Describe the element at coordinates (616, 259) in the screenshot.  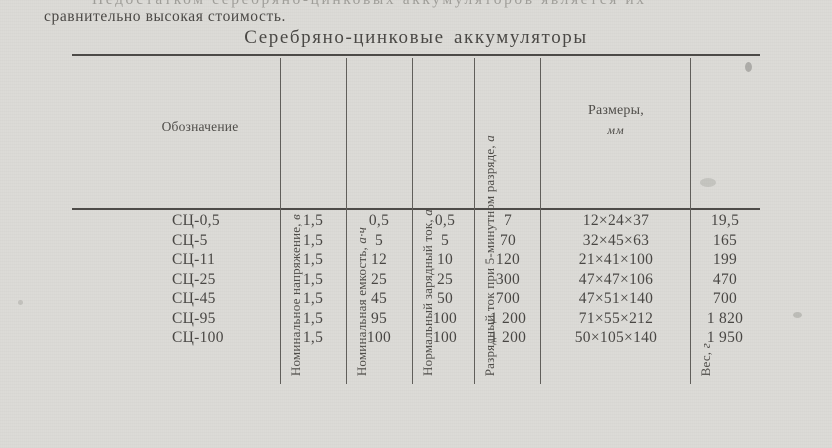
I see `cell-dimensions: 21×41×100` at that location.